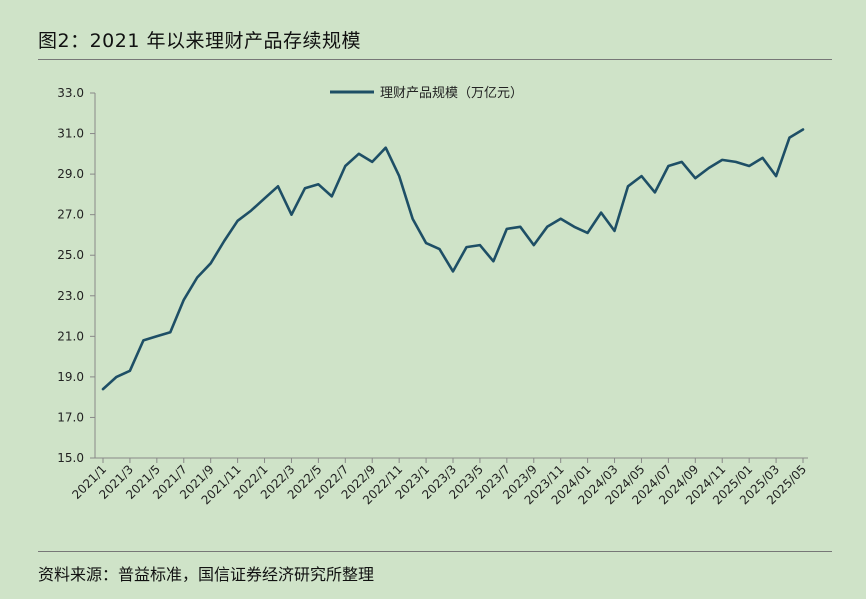  I want to click on legend-label: 理财产品规模（万亿元）, so click(451, 93).